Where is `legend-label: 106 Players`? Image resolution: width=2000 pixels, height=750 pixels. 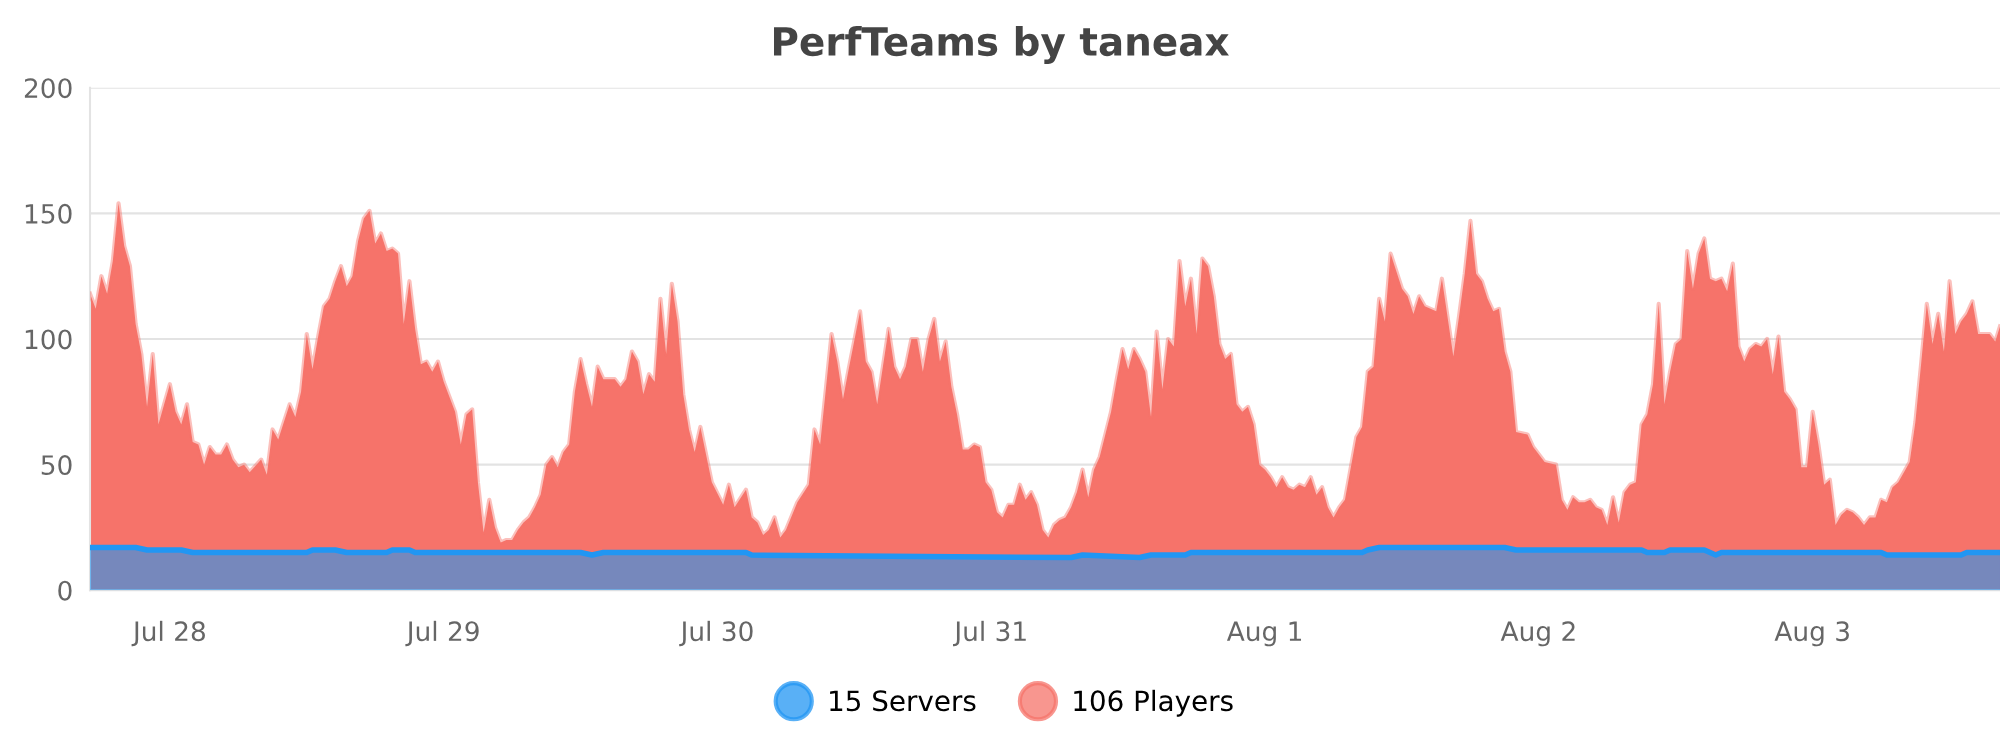 legend-label: 106 Players is located at coordinates (1153, 703).